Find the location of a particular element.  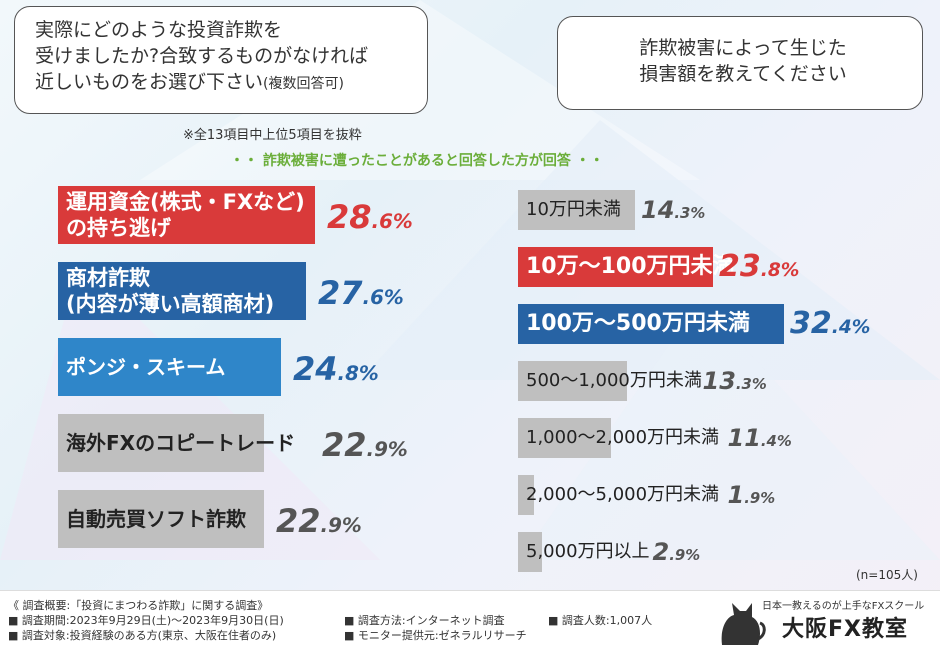

loss-amount-label-4: 1,000〜2,000万円未満 is located at coordinates (623, 437).